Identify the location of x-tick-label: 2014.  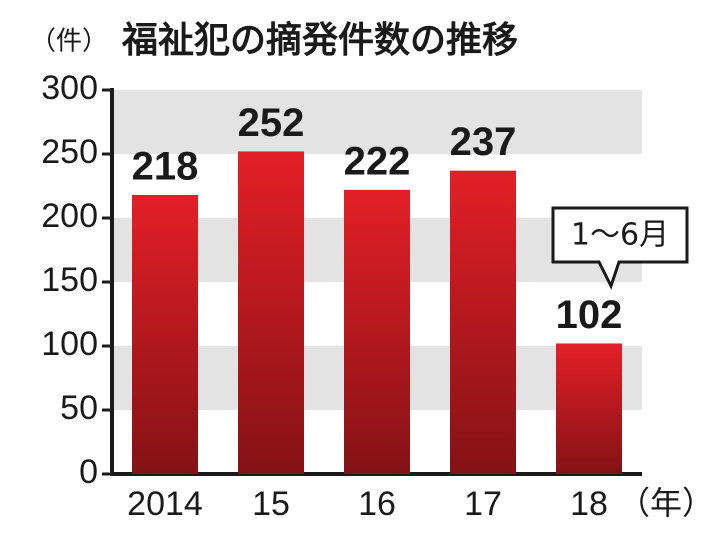
(165, 504).